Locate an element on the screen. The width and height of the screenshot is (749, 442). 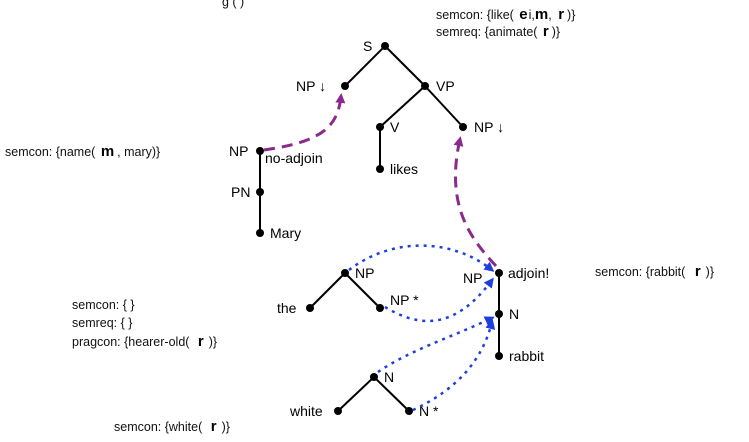
label-the-np: NP is located at coordinates (364, 273).